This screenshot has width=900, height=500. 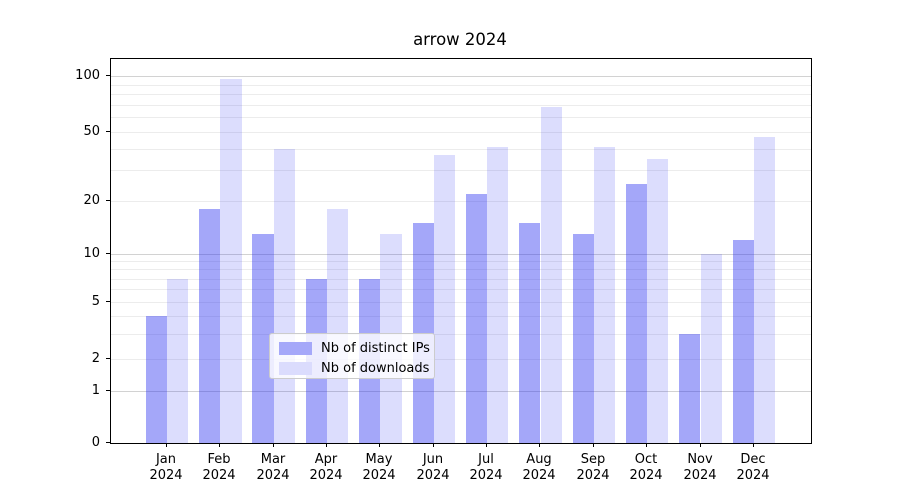 I want to click on x-tick-label-dec: Dec 2024, so click(x=753, y=467).